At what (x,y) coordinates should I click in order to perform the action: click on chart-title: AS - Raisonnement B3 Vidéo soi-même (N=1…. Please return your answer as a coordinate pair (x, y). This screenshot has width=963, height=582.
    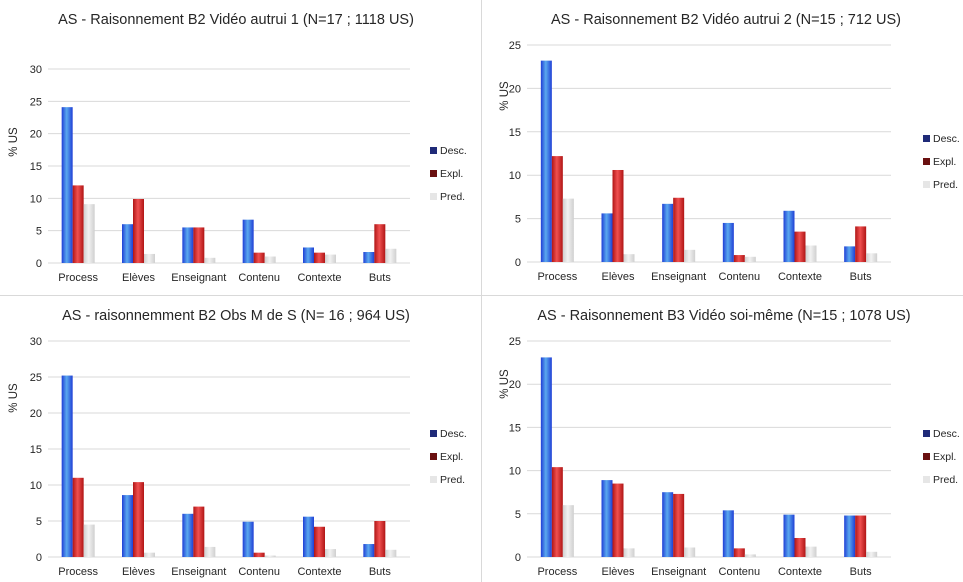
    Looking at the image, I should click on (723, 316).